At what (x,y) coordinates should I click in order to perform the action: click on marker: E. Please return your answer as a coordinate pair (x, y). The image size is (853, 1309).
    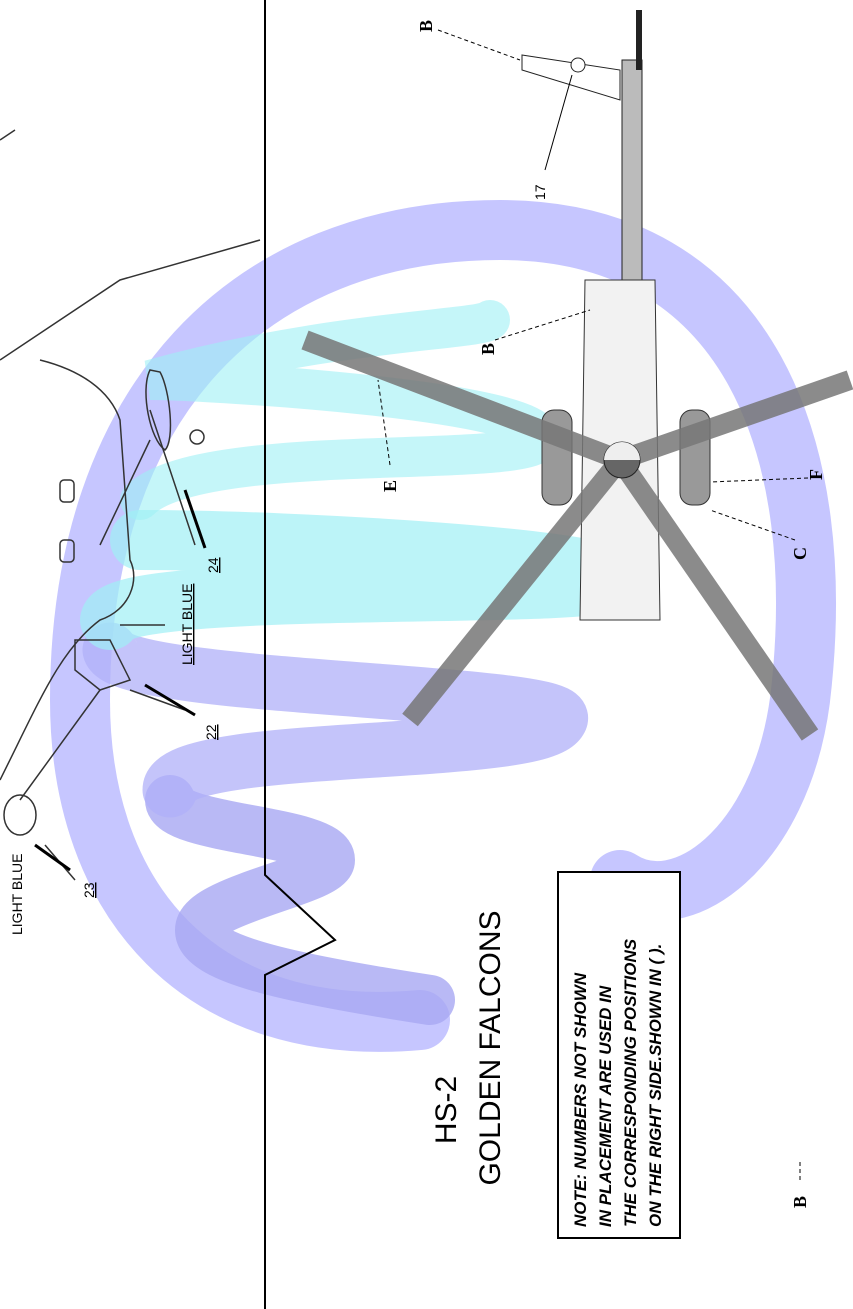
    Looking at the image, I should click on (390, 486).